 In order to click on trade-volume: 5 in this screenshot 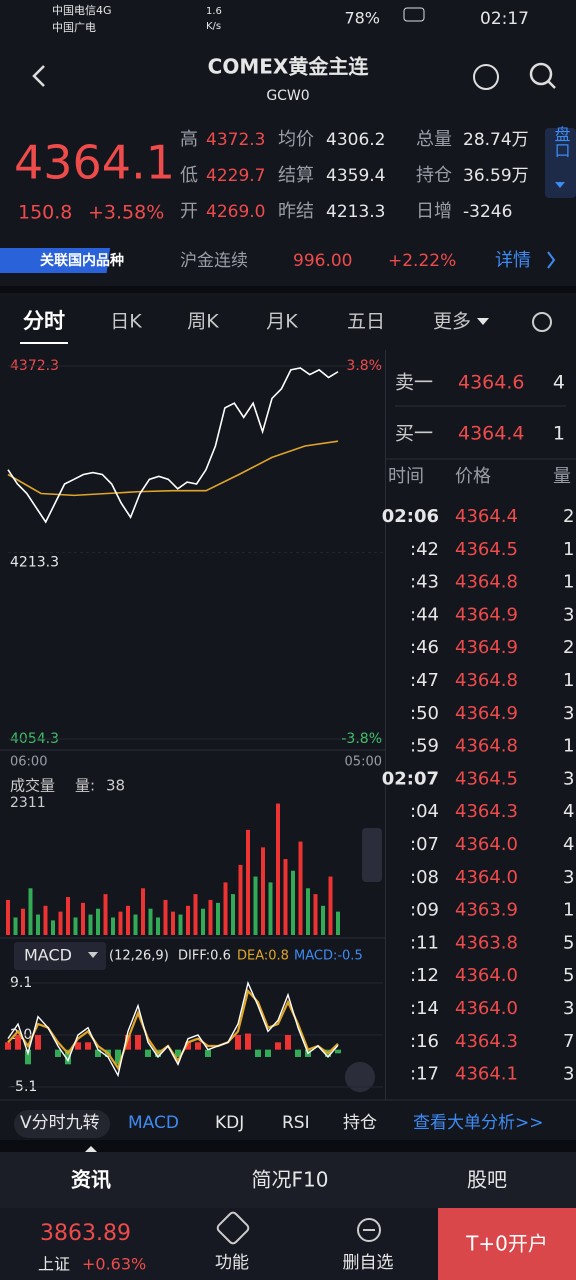, I will do `click(568, 975)`.